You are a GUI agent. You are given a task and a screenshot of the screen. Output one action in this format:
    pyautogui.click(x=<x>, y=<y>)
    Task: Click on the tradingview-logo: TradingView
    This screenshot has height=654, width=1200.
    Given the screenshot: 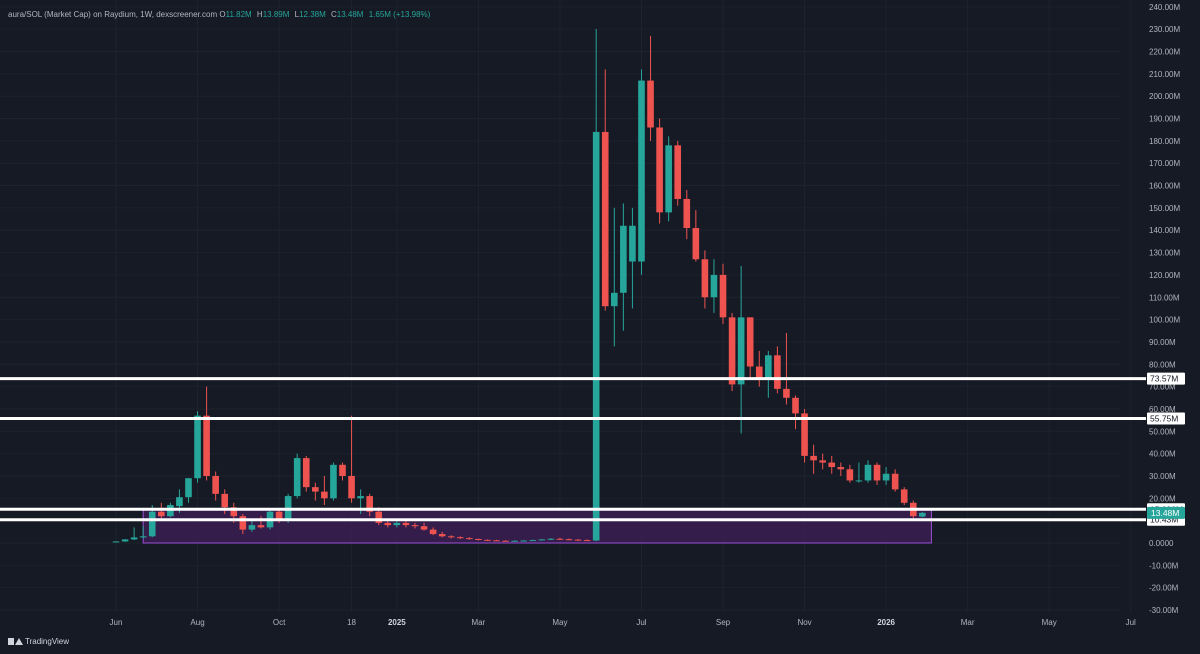 What is the action you would take?
    pyautogui.click(x=38, y=641)
    